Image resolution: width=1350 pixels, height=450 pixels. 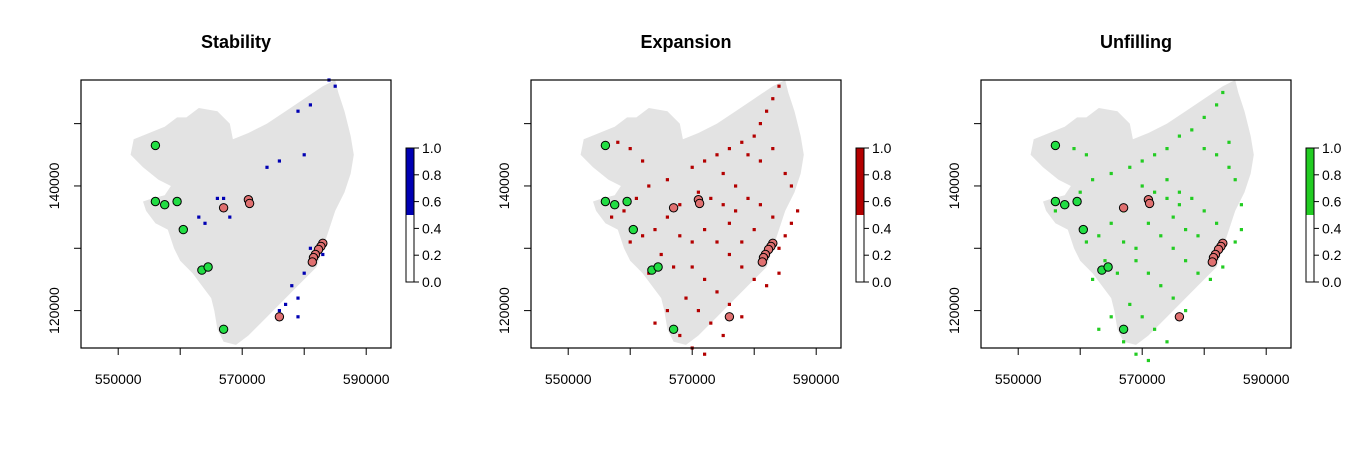 What do you see at coordinates (1332, 282) in the screenshot?
I see `unfilling-legend-tick-label: 0.0` at bounding box center [1332, 282].